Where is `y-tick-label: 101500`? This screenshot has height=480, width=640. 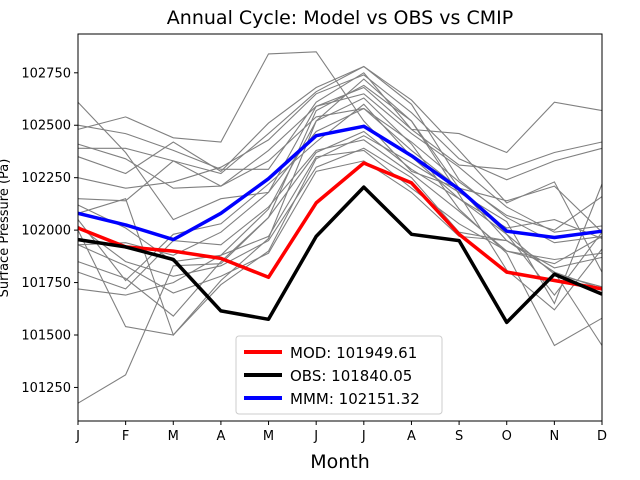 y-tick-label: 101500 is located at coordinates (46, 336).